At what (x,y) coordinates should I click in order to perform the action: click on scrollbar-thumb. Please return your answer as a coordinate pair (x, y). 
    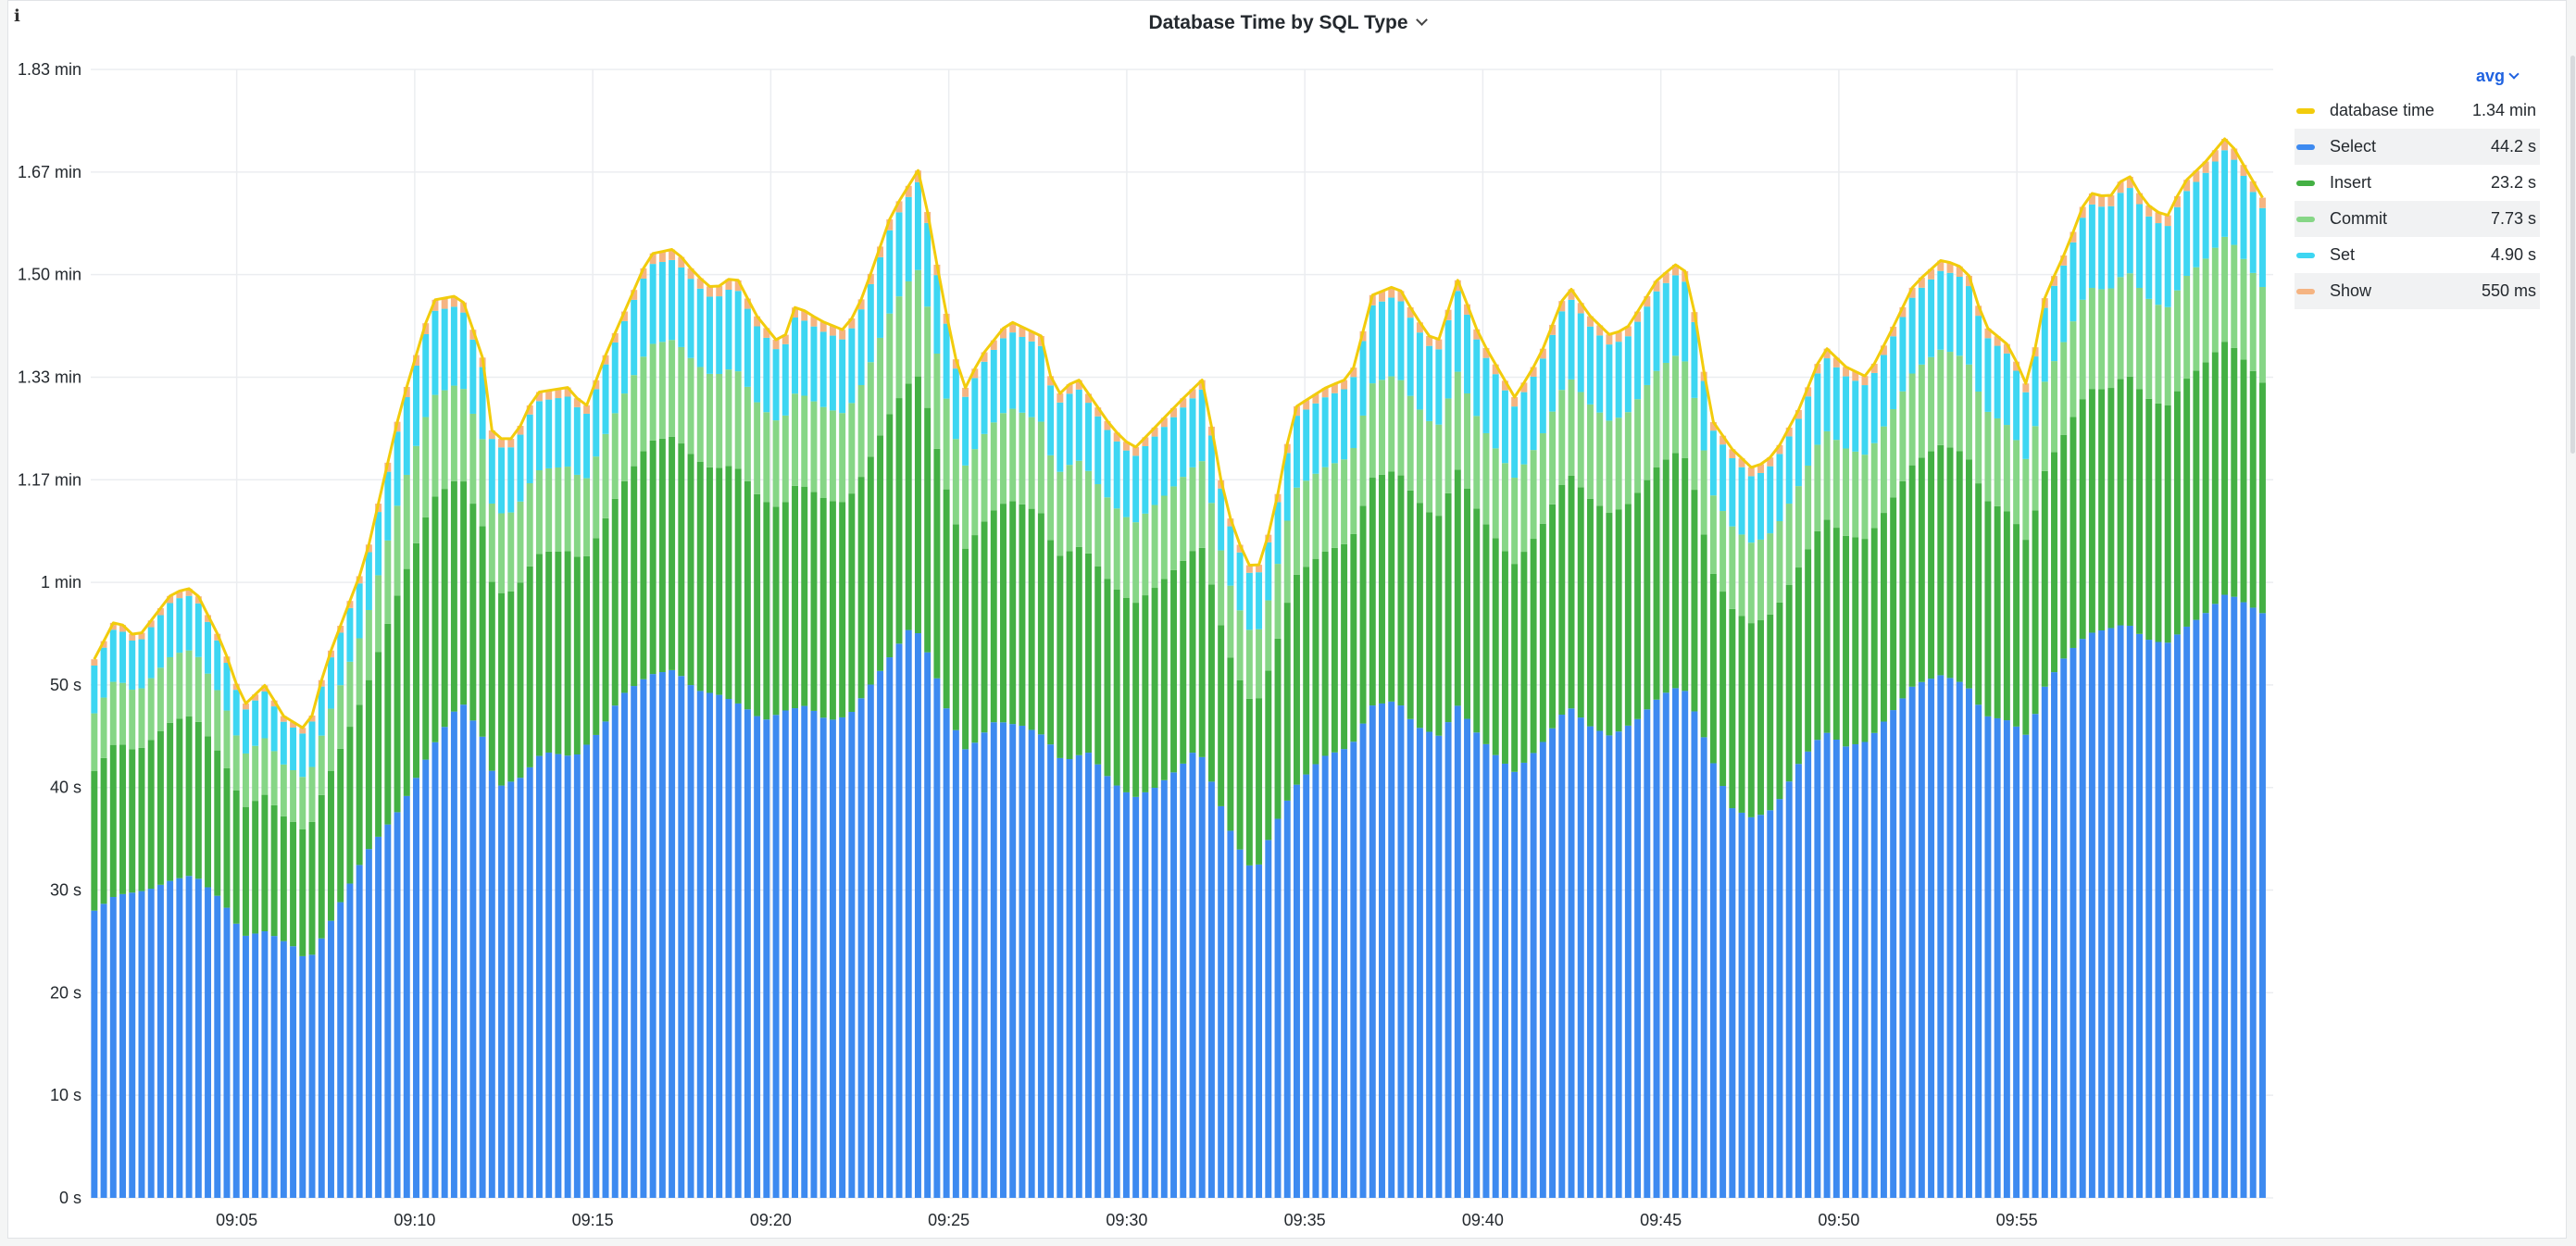
    Looking at the image, I should click on (2573, 255).